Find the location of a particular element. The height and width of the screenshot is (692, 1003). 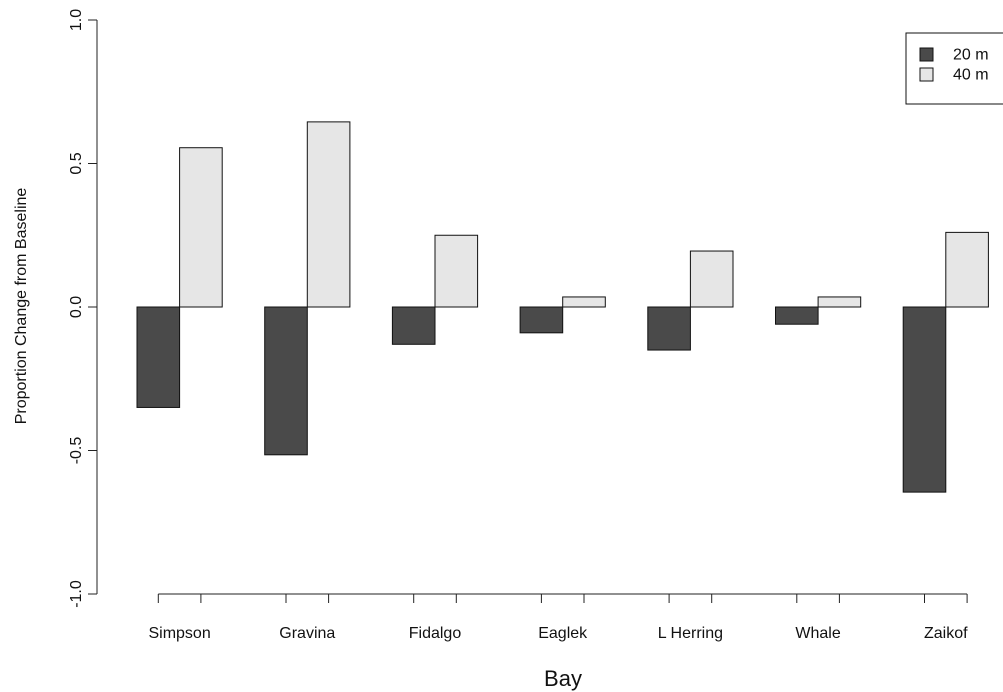

x-tick-label: Eaglek is located at coordinates (563, 633).